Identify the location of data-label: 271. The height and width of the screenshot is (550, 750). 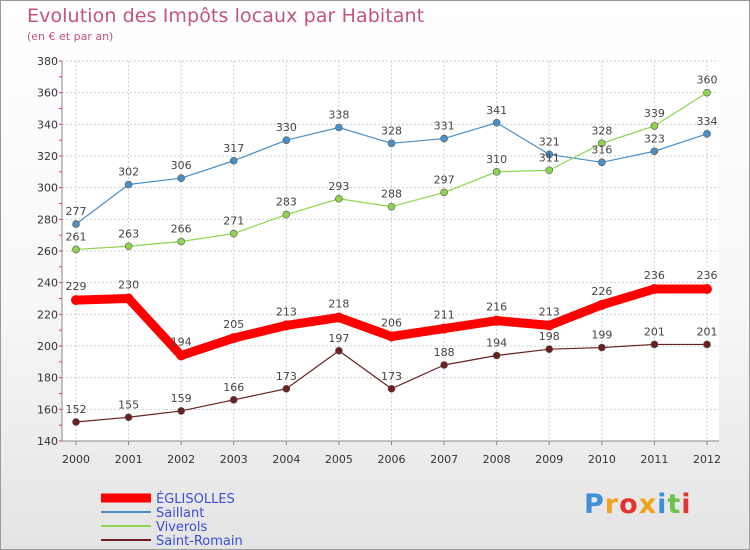
(233, 221).